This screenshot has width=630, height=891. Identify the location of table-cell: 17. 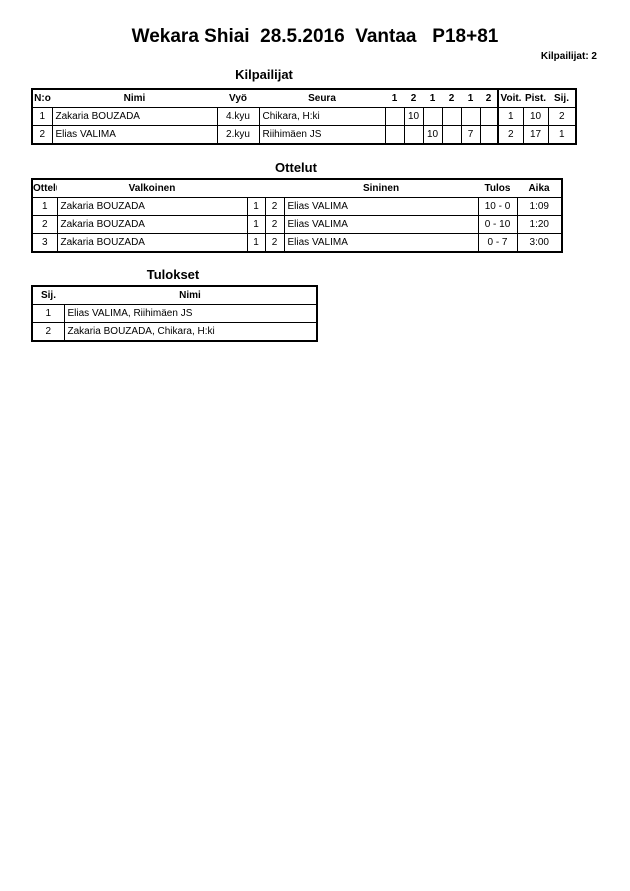
(535, 135).